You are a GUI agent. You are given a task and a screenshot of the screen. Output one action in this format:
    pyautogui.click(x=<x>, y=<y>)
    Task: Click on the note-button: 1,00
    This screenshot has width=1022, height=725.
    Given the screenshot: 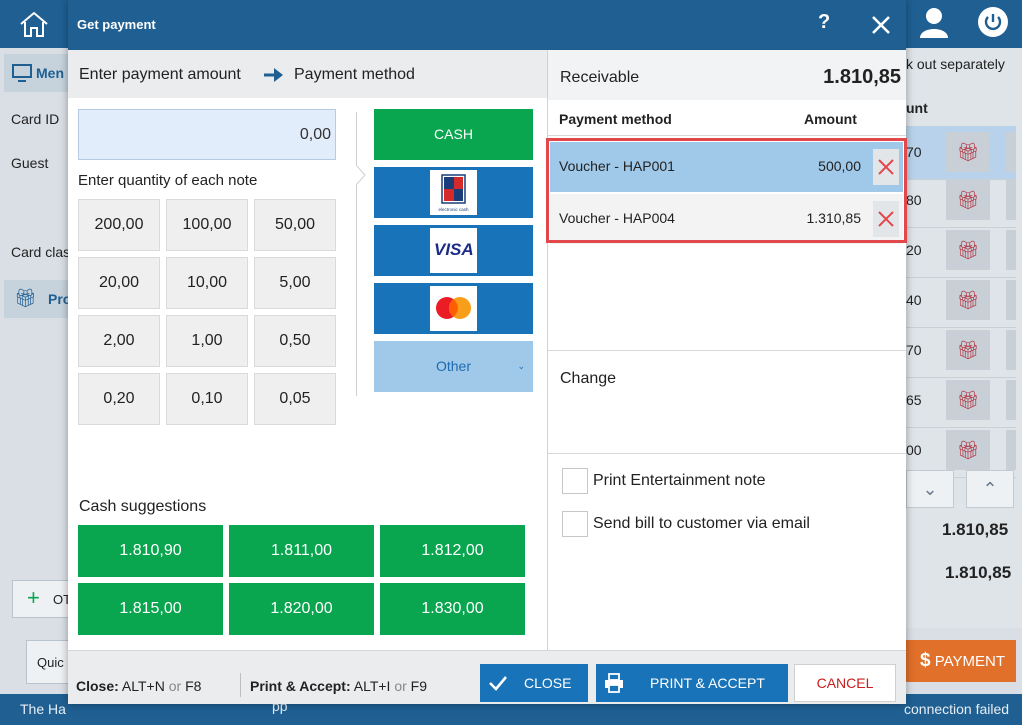 What is the action you would take?
    pyautogui.click(x=207, y=341)
    